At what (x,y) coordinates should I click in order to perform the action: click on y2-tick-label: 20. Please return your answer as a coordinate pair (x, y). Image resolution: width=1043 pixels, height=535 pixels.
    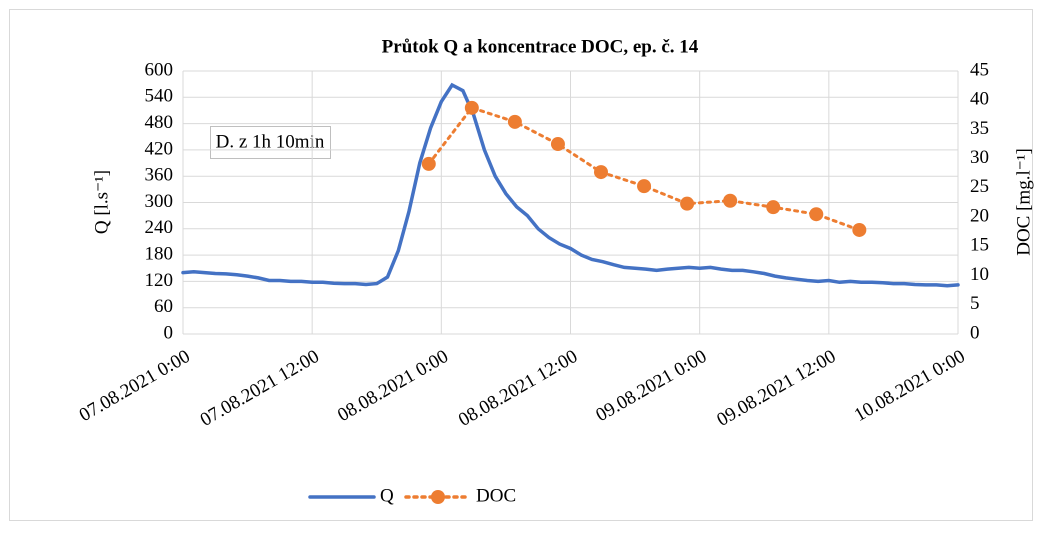
    Looking at the image, I should click on (979, 215).